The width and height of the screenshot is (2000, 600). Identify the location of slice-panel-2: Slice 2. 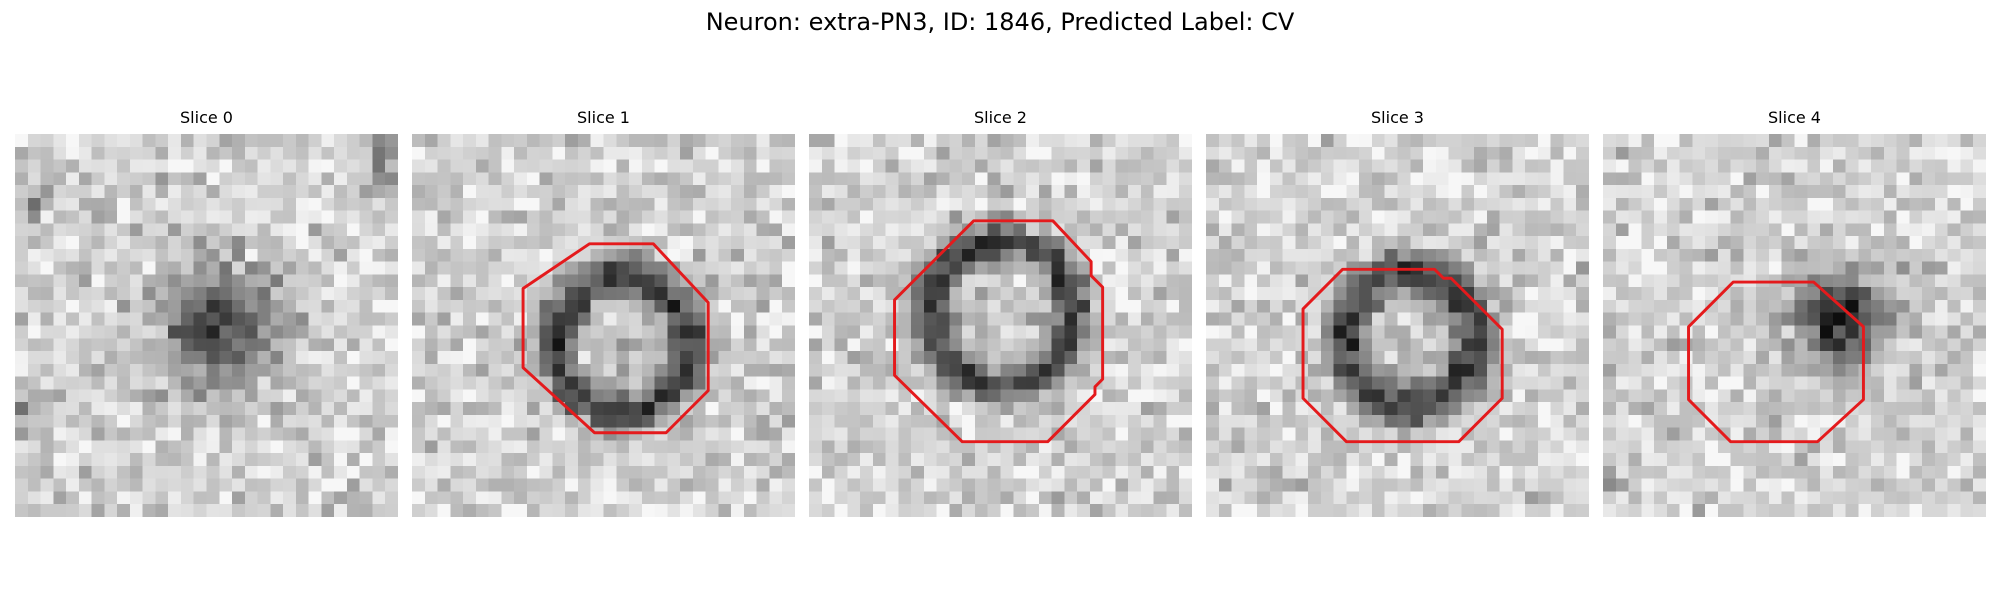
(1000, 312).